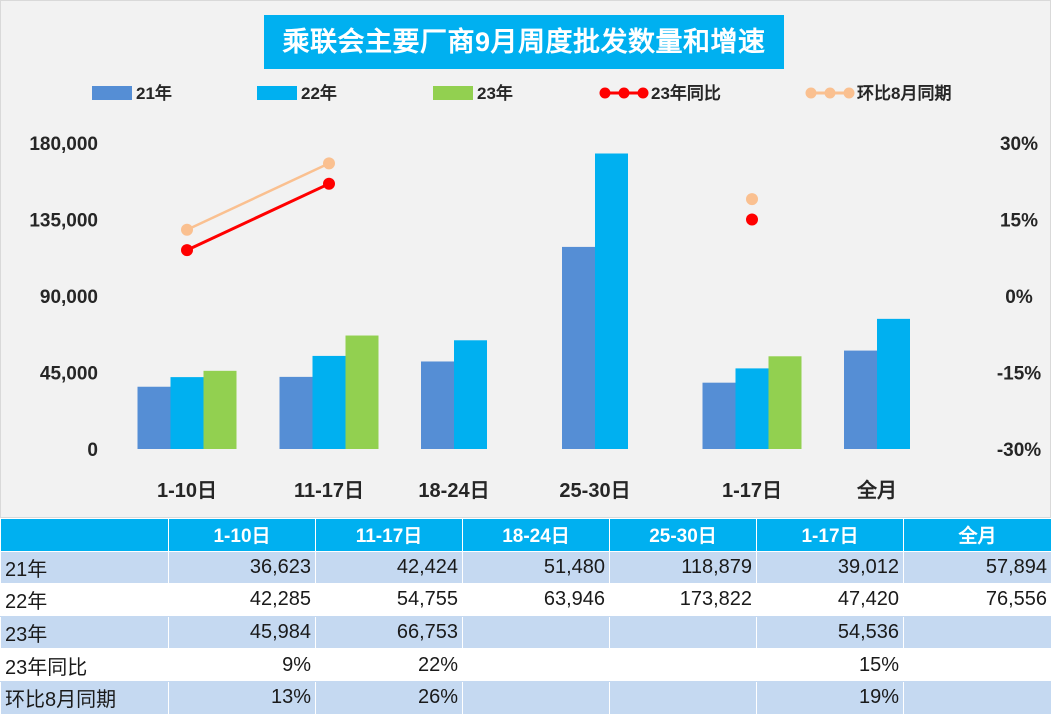 Image resolution: width=1051 pixels, height=715 pixels. What do you see at coordinates (187, 229) in the screenshot?
I see `point-环比8月同期-1-10日` at bounding box center [187, 229].